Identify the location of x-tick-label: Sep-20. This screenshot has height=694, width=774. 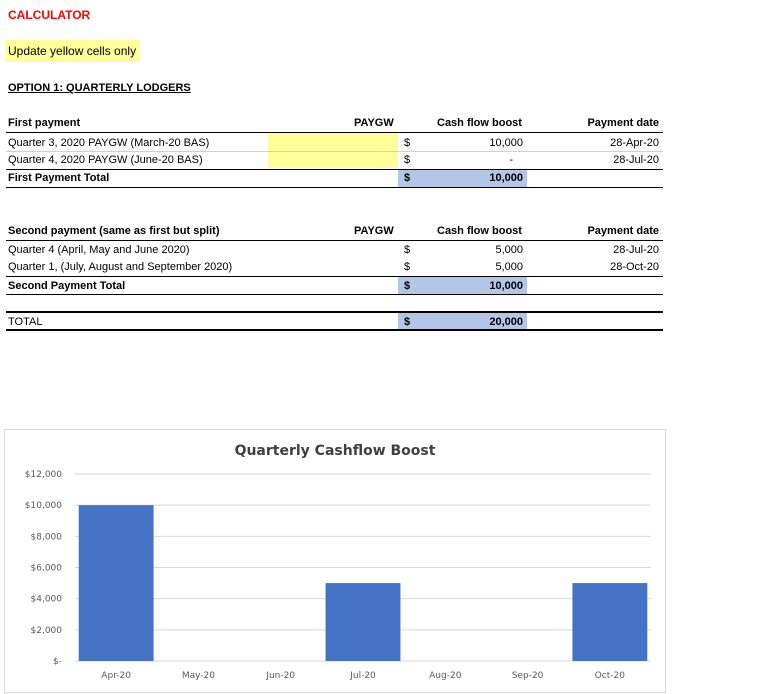
(528, 676).